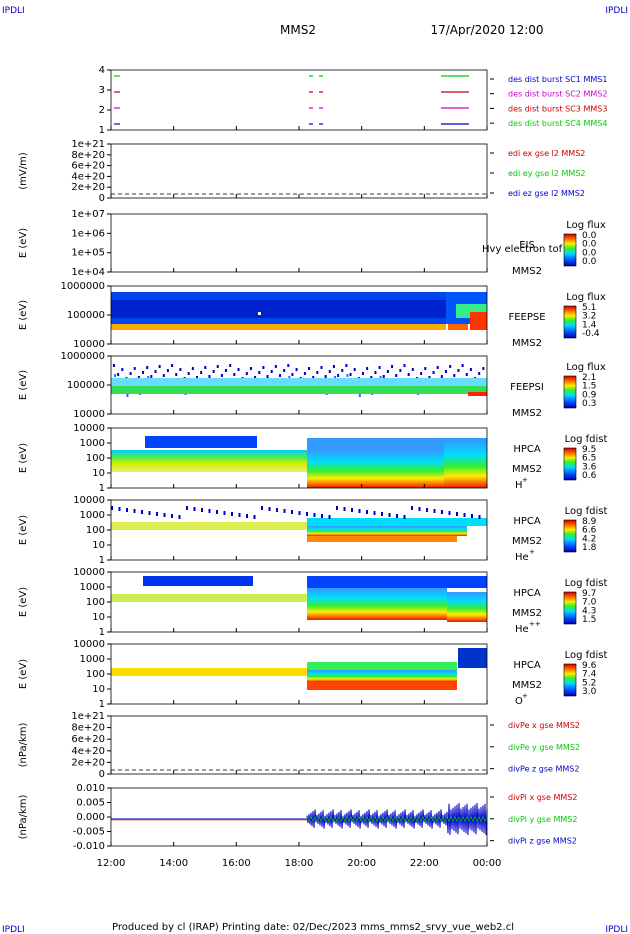  I want to click on legend-entry: divPi y gse MMS2, so click(542, 819).